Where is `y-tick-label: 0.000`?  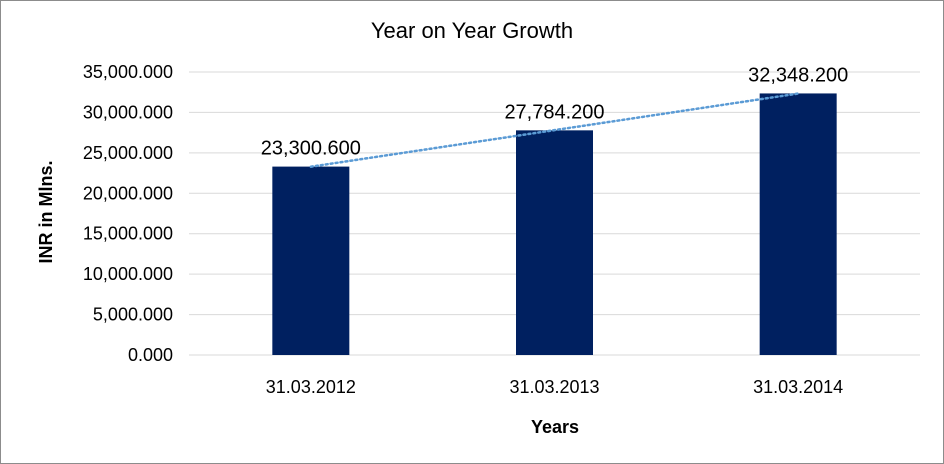
y-tick-label: 0.000 is located at coordinates (150, 355).